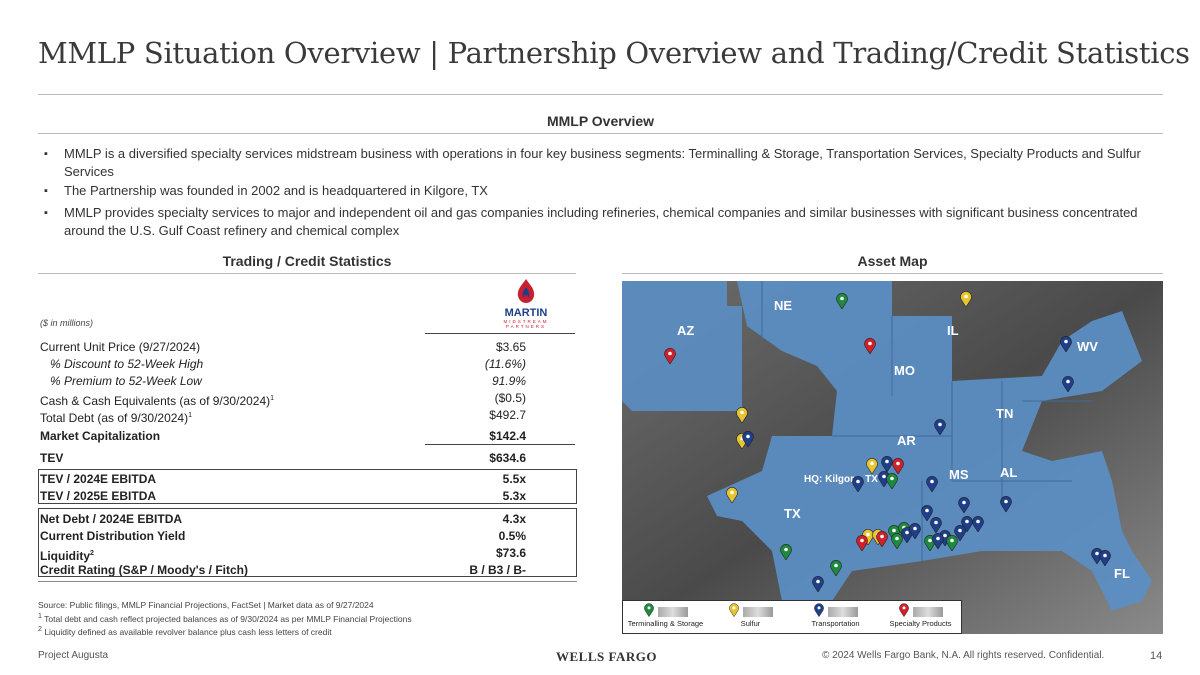 The width and height of the screenshot is (1200, 675). I want to click on stat-row: TEV $634.6, so click(307, 458).